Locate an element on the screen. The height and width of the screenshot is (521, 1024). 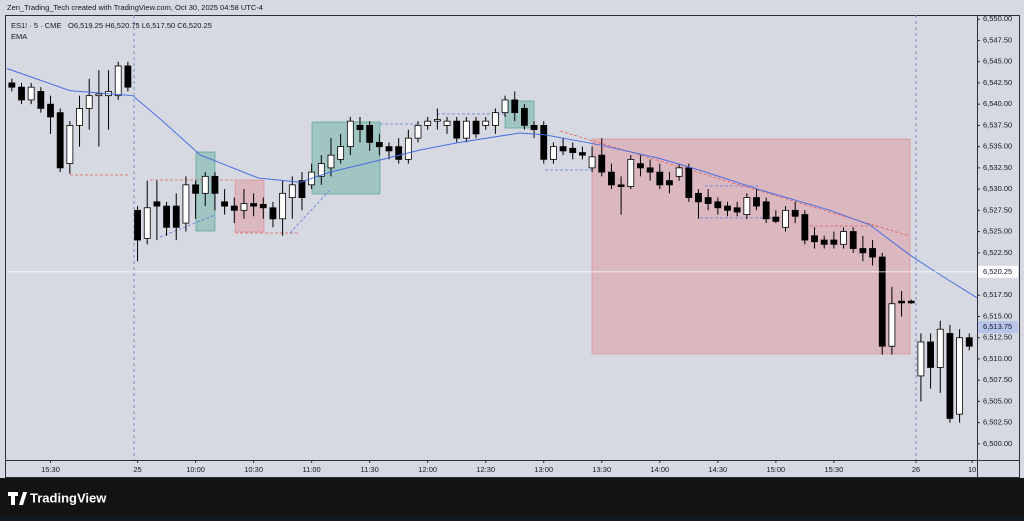
y-tick-label: 6,512.50 is located at coordinates (997, 337).